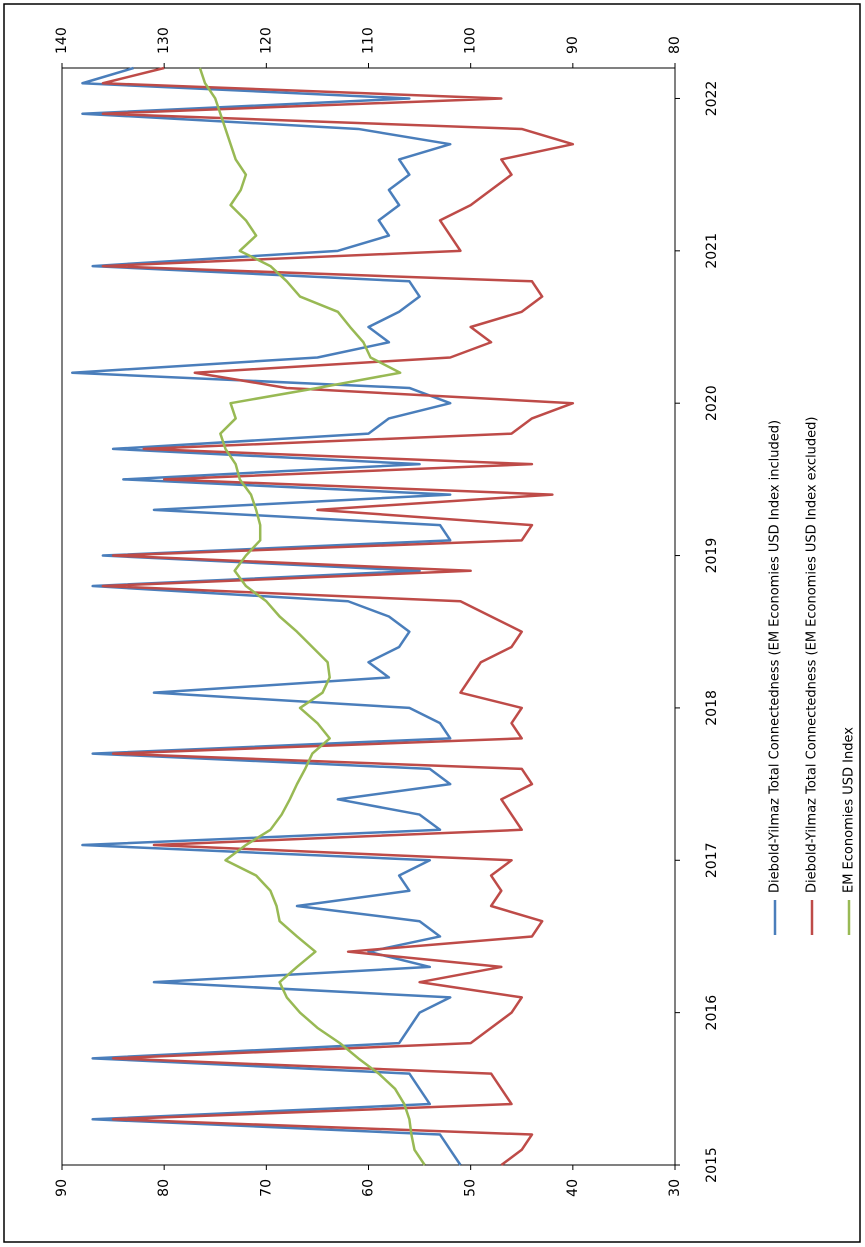 The width and height of the screenshot is (865, 1247). I want to click on x-tick-label: 2021, so click(712, 251).